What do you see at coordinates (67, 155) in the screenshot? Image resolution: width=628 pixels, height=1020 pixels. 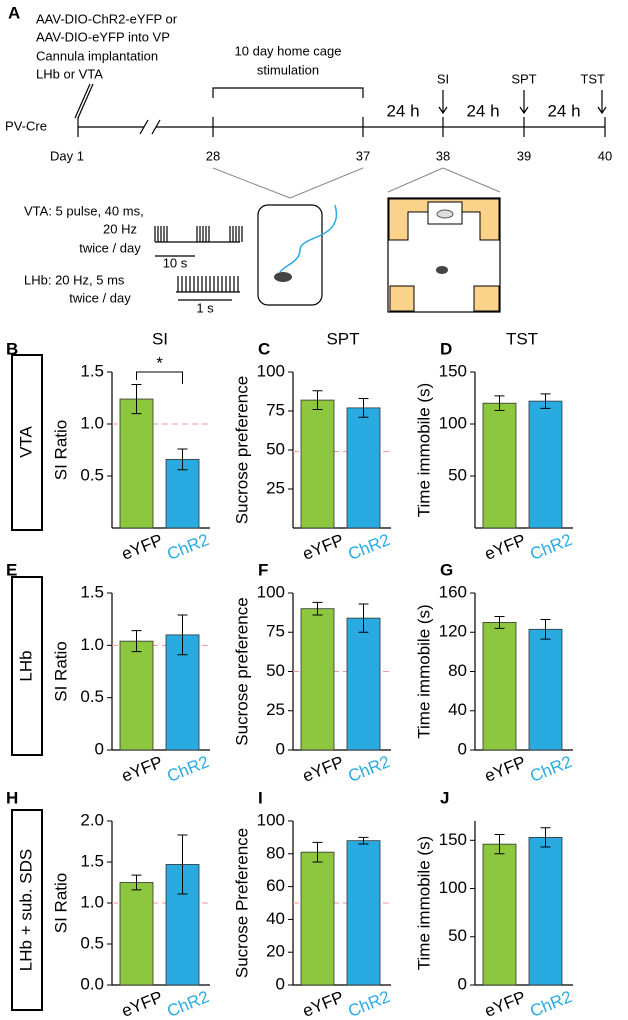 I see `day: Day 1` at bounding box center [67, 155].